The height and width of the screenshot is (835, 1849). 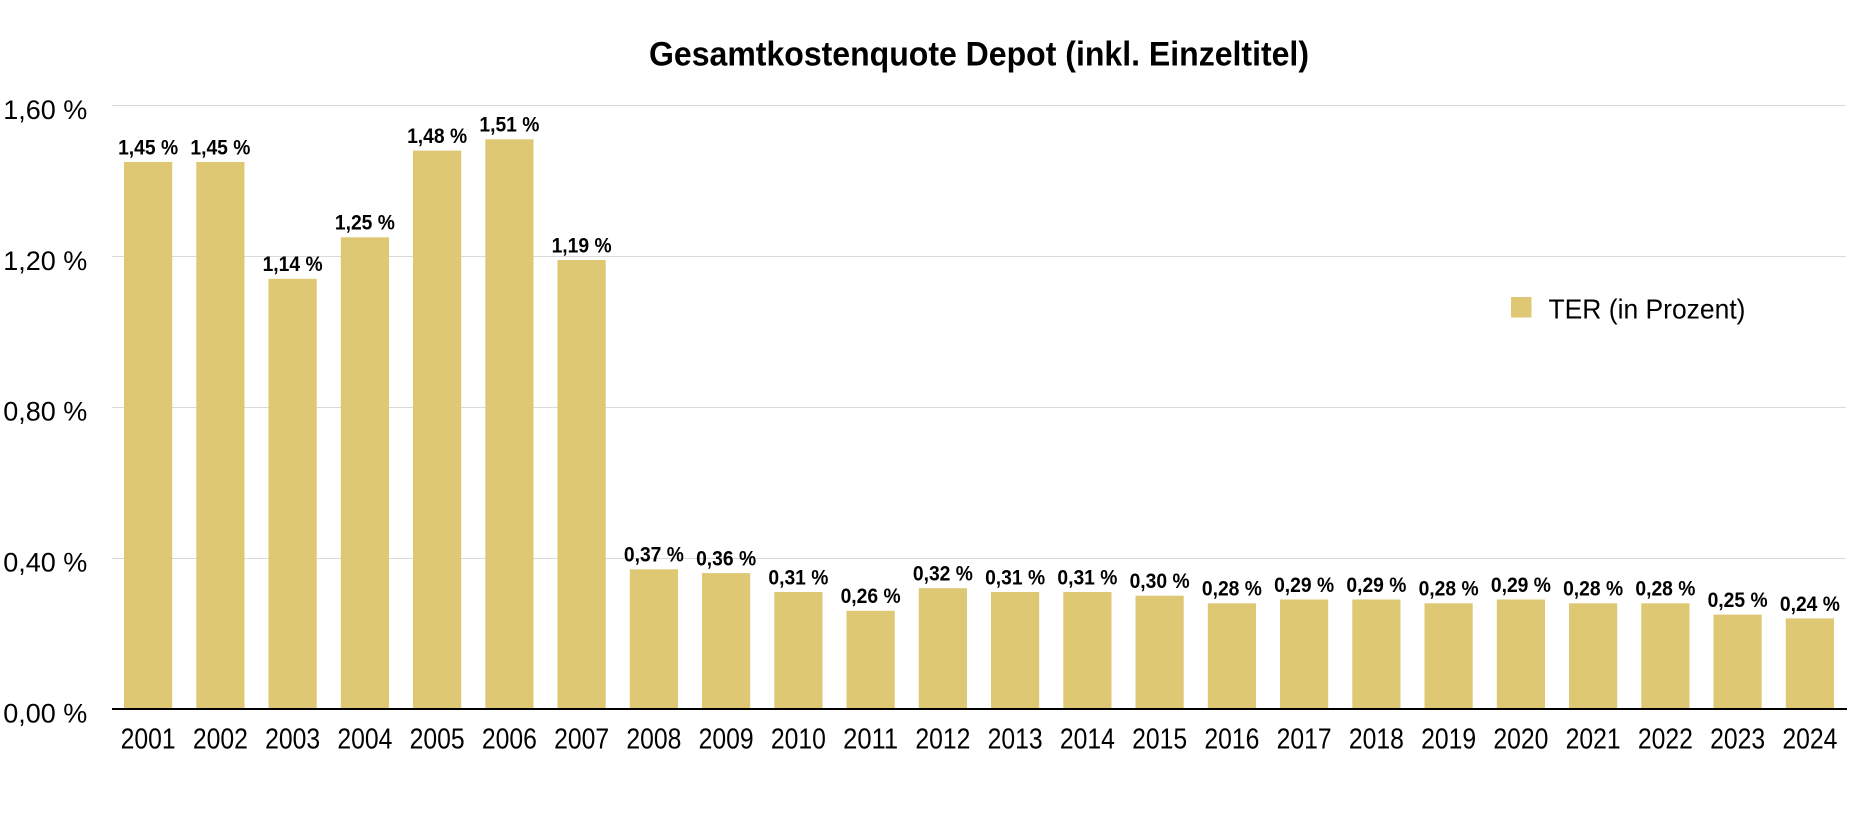 I want to click on svg-text: 0,80 %, so click(x=45, y=412).